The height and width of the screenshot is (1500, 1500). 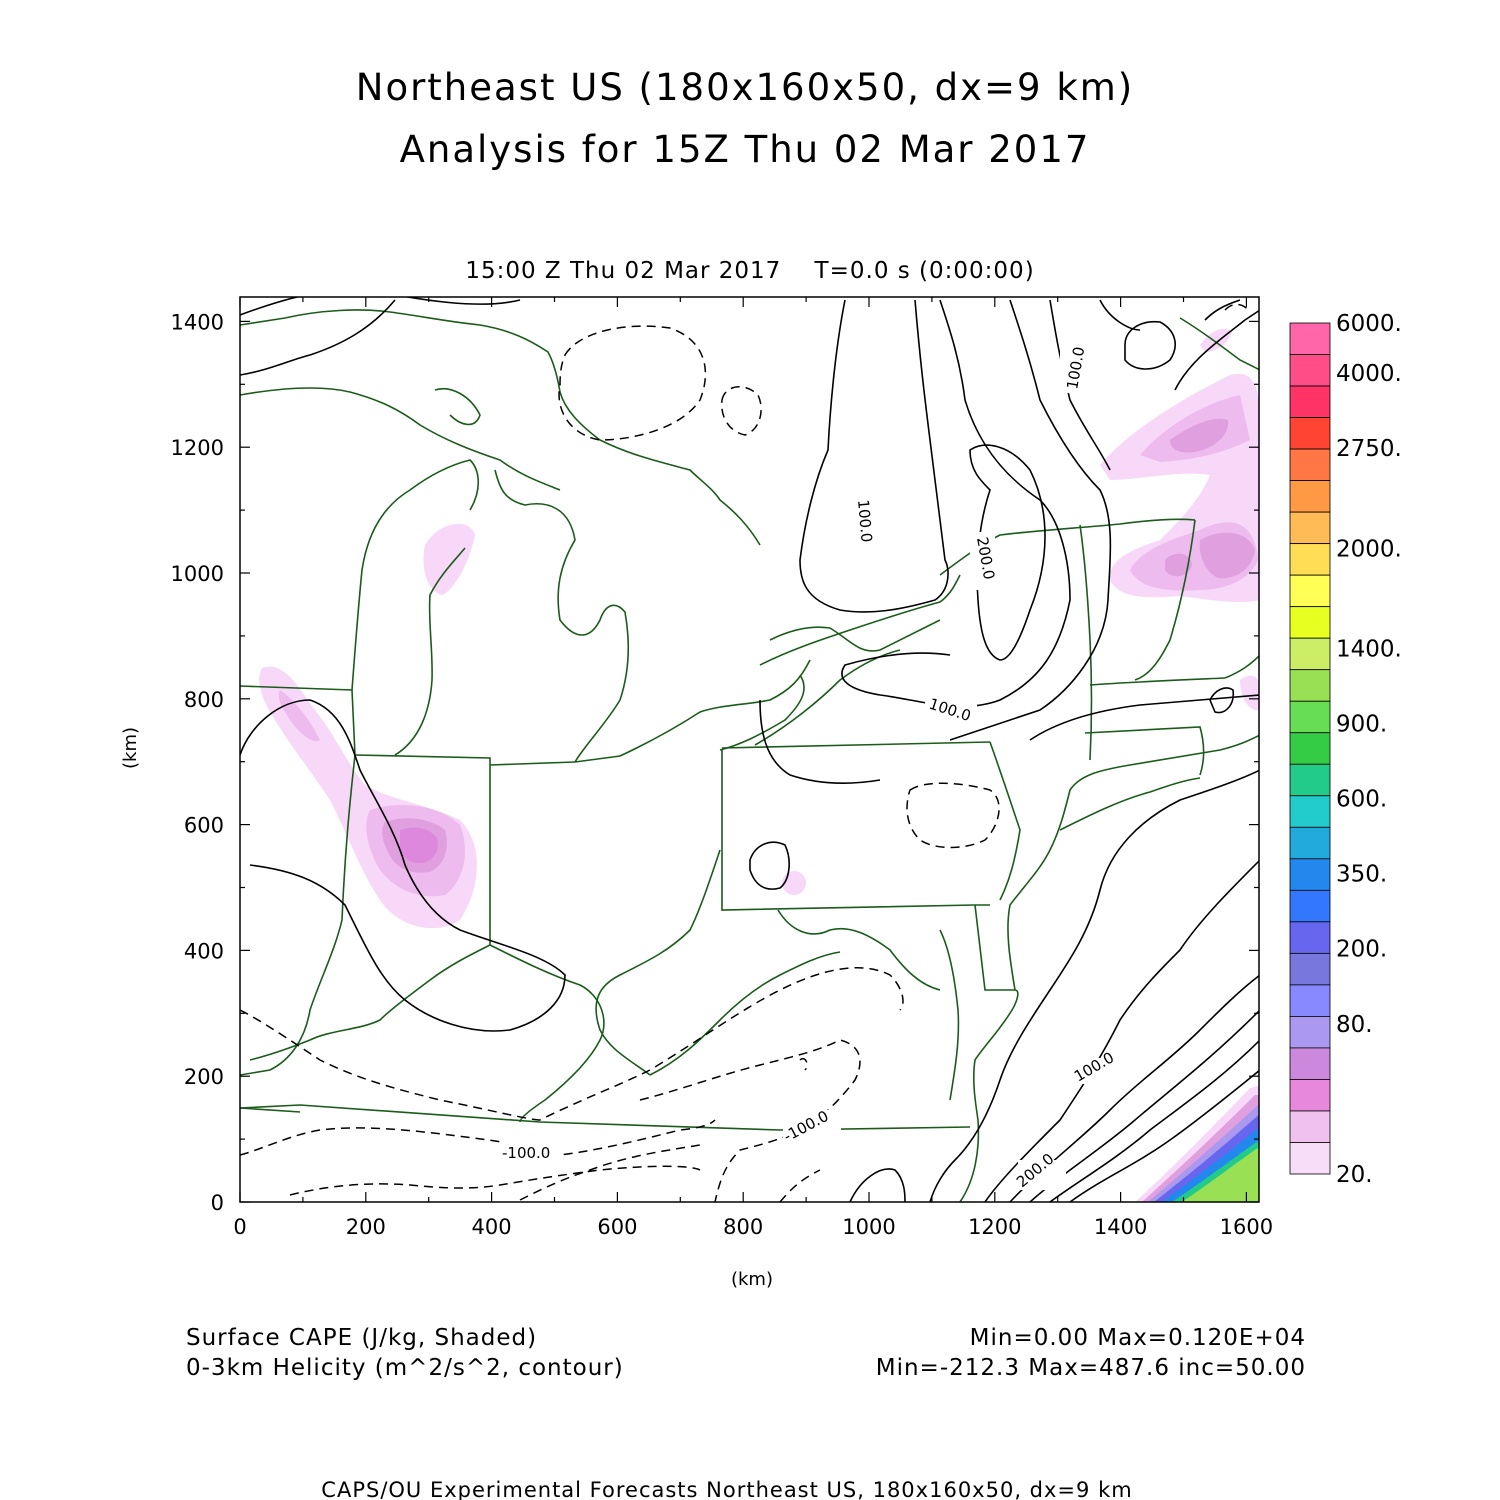 What do you see at coordinates (1091, 1368) in the screenshot?
I see `contour-field-stats: Min=-212.3 Max=487.6 inc=50.00` at bounding box center [1091, 1368].